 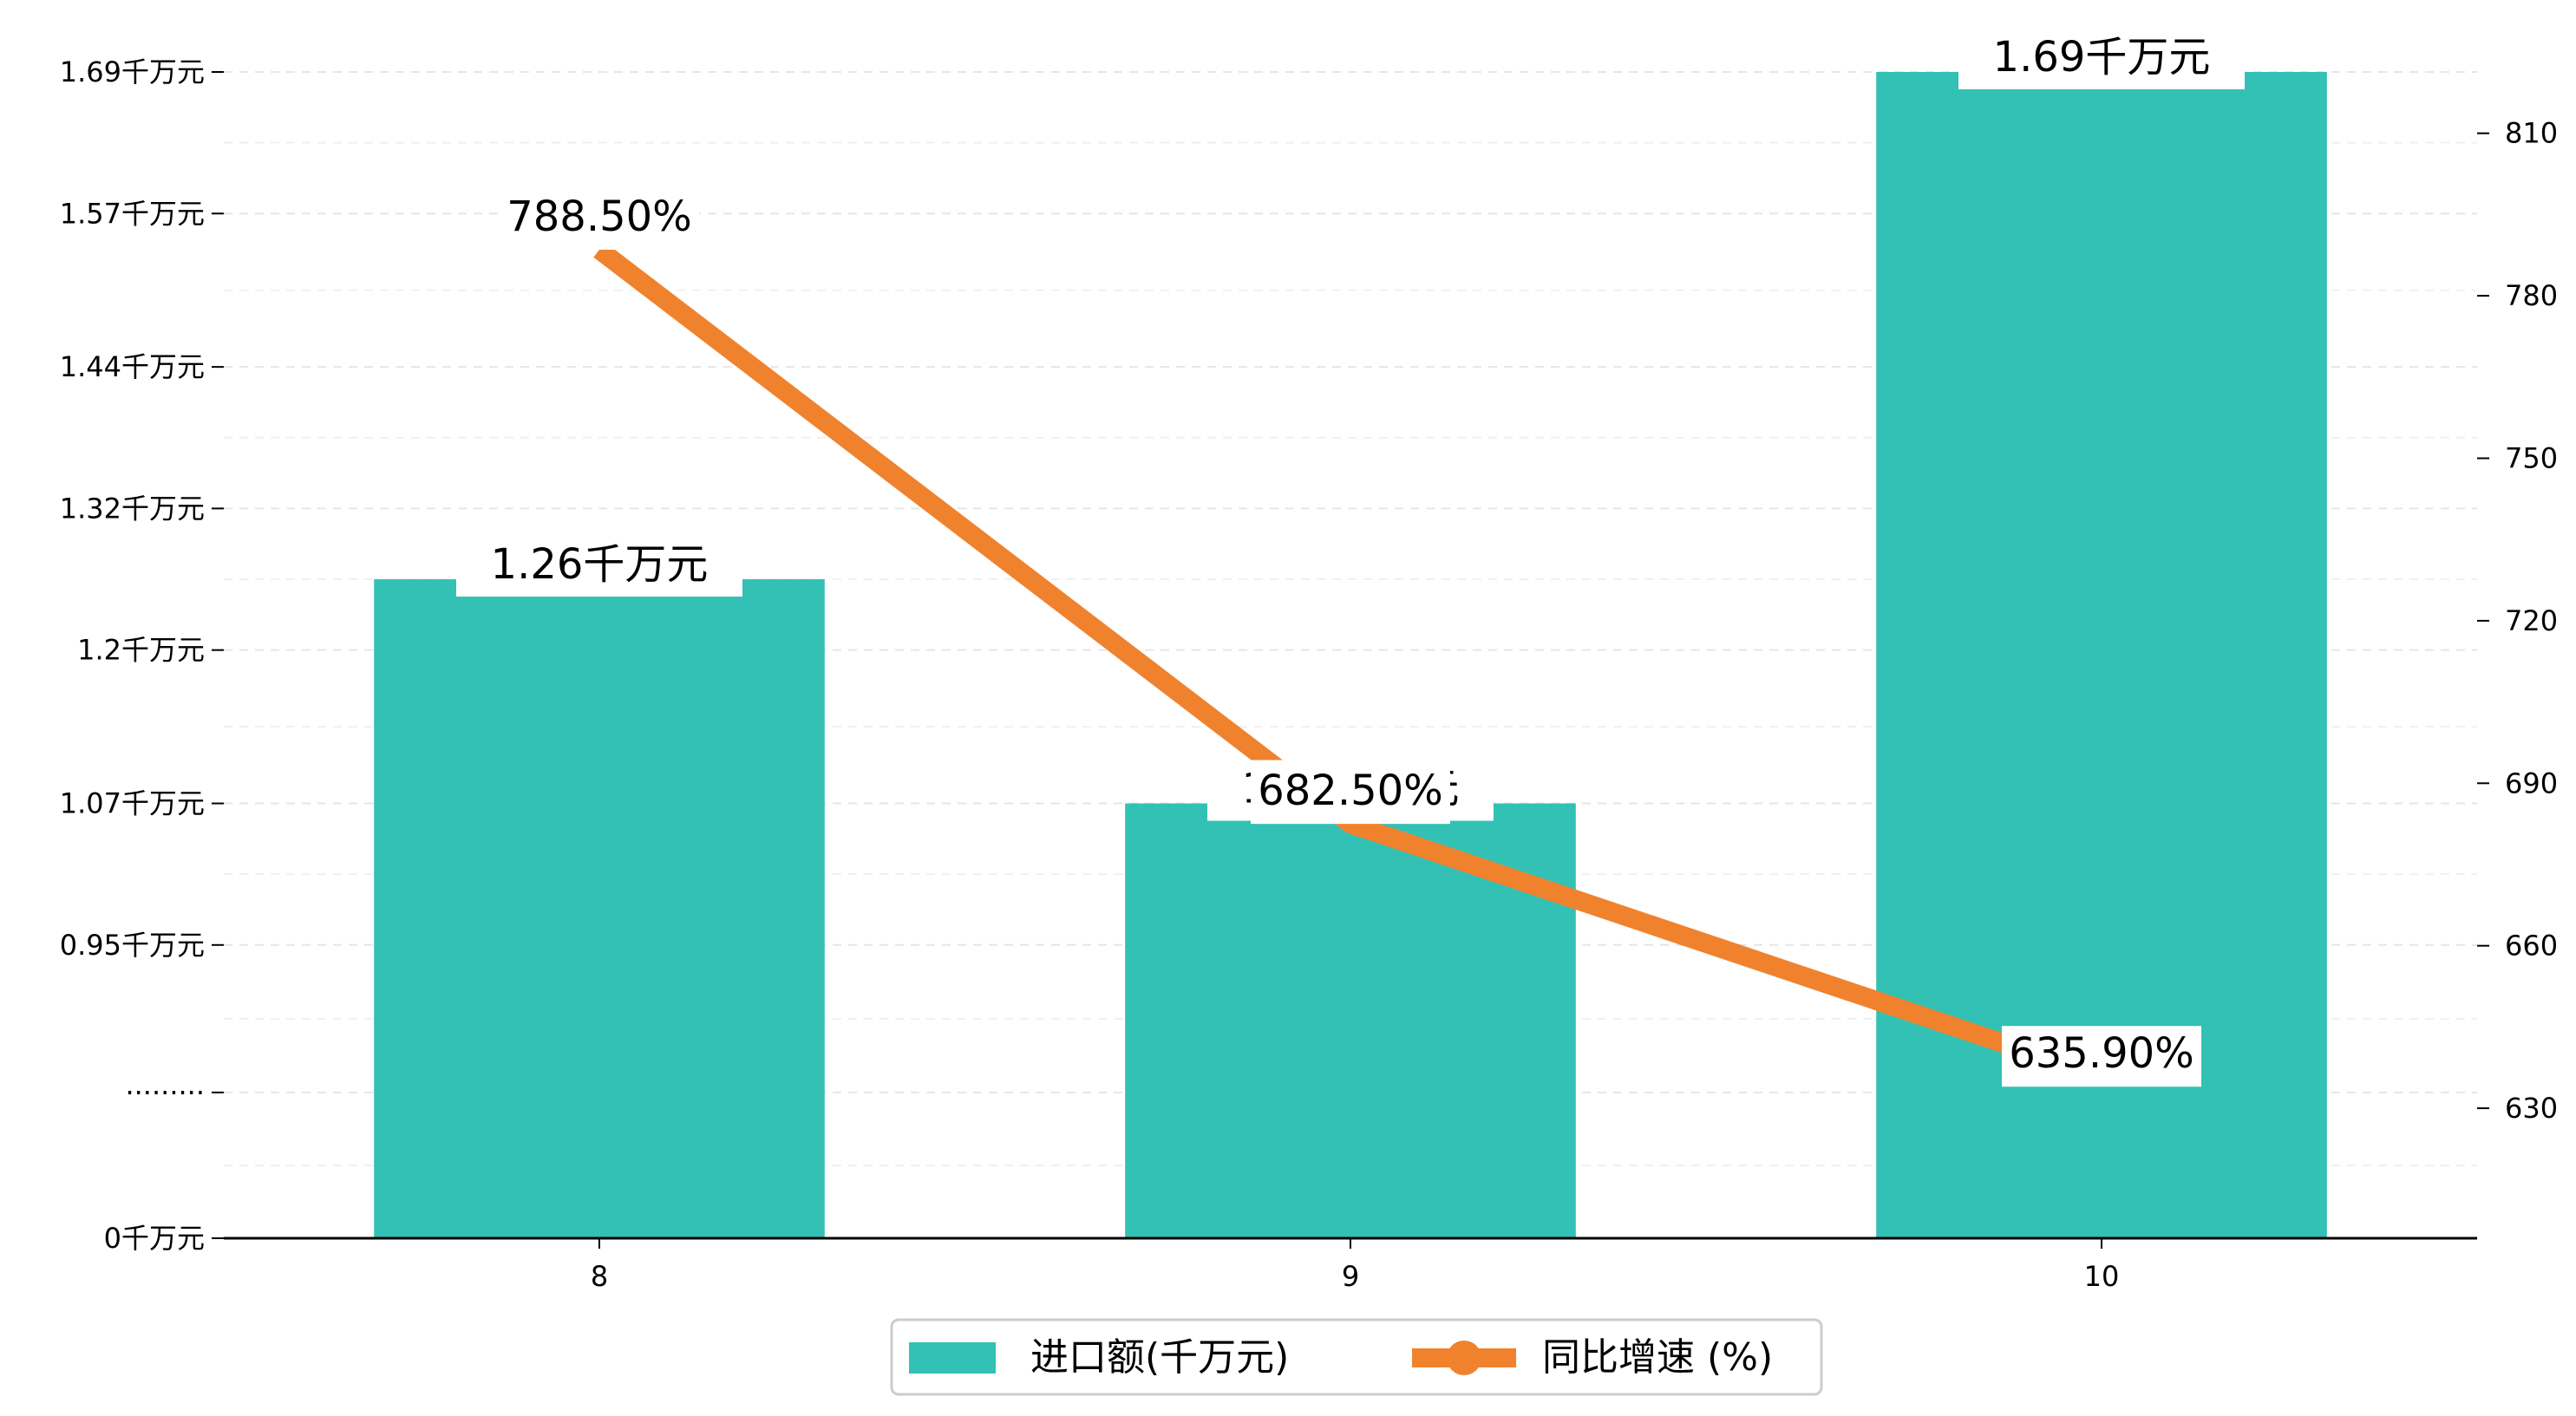 I want to click on y-left-tick-label: 1.2千万元, so click(x=141, y=651).